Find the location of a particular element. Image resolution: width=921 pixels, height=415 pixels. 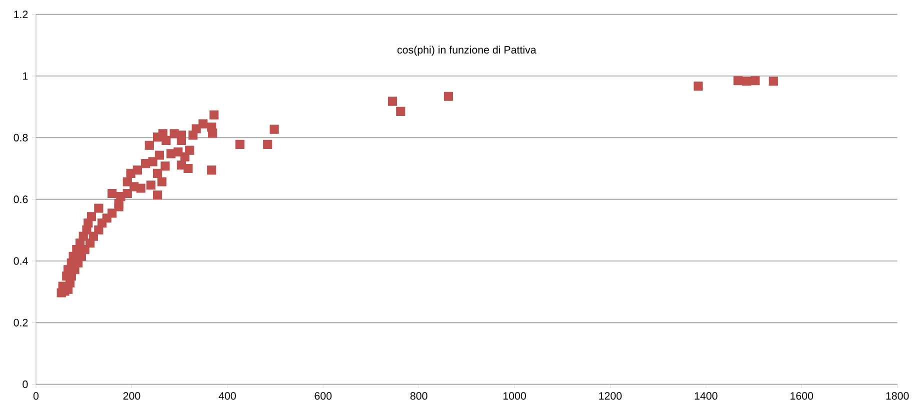

x-tick-label: 600 is located at coordinates (323, 396).